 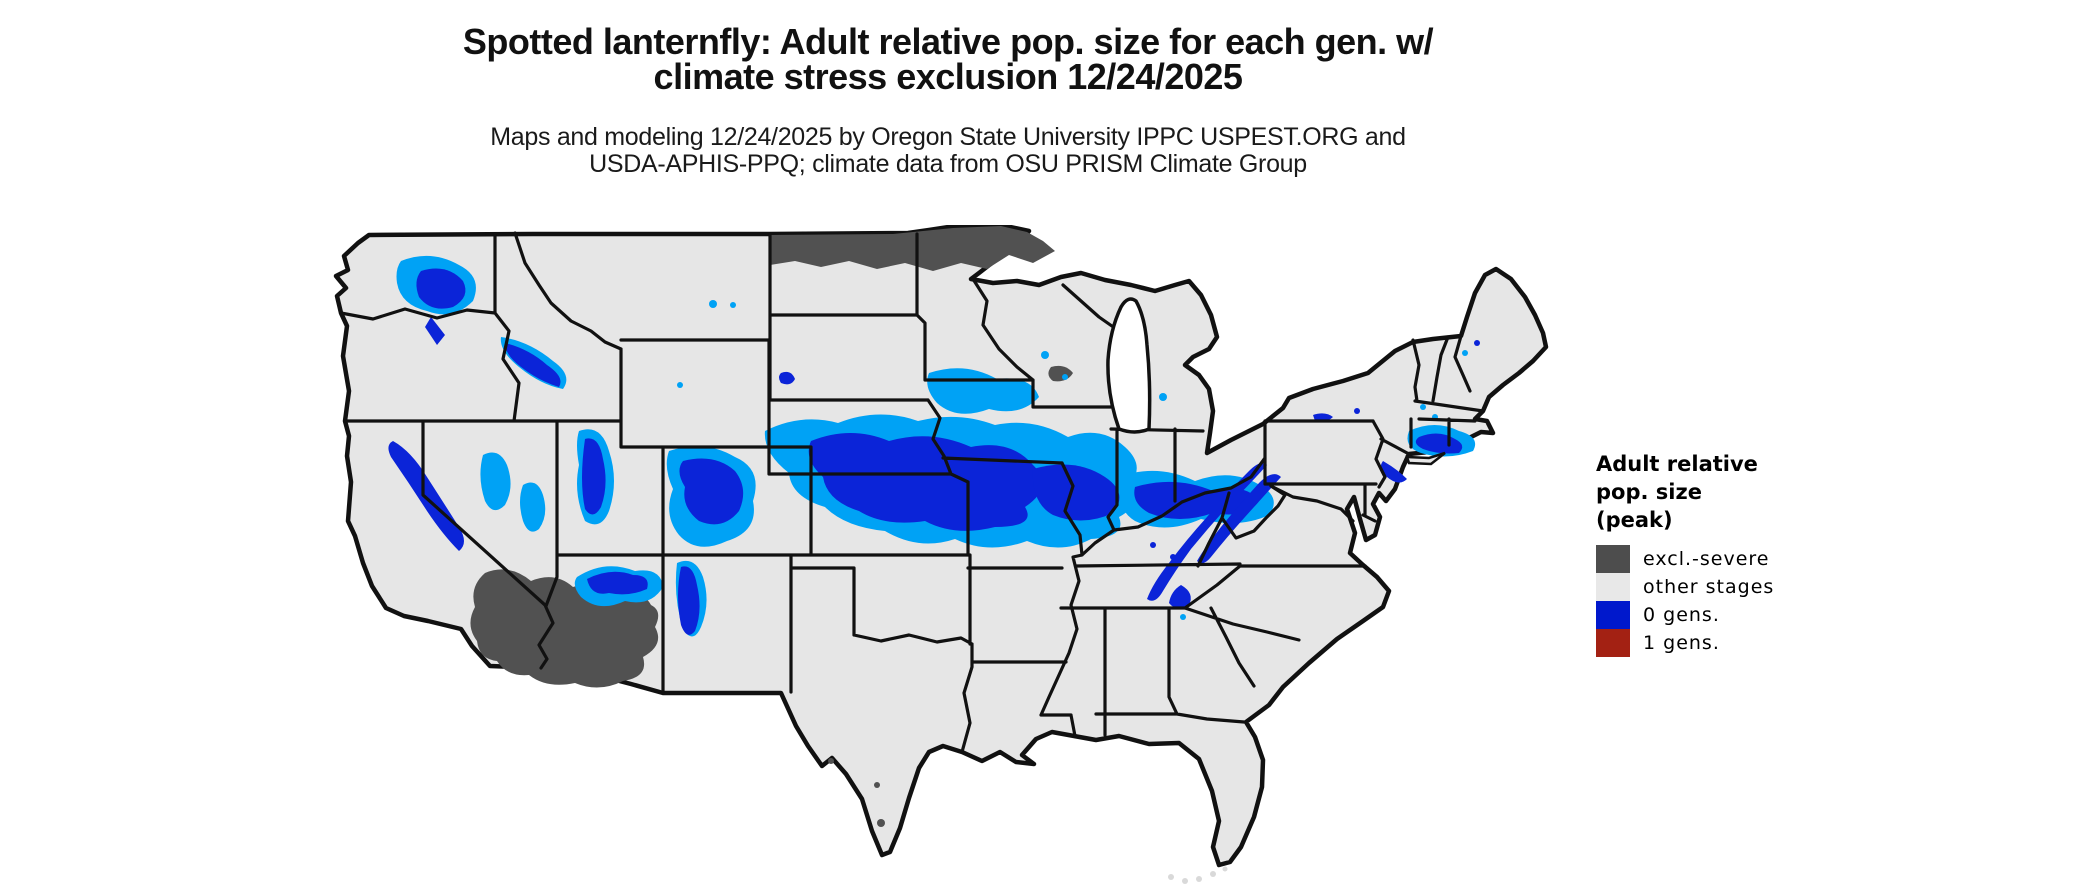 I want to click on pop-nevada-light, so click(x=495, y=481).